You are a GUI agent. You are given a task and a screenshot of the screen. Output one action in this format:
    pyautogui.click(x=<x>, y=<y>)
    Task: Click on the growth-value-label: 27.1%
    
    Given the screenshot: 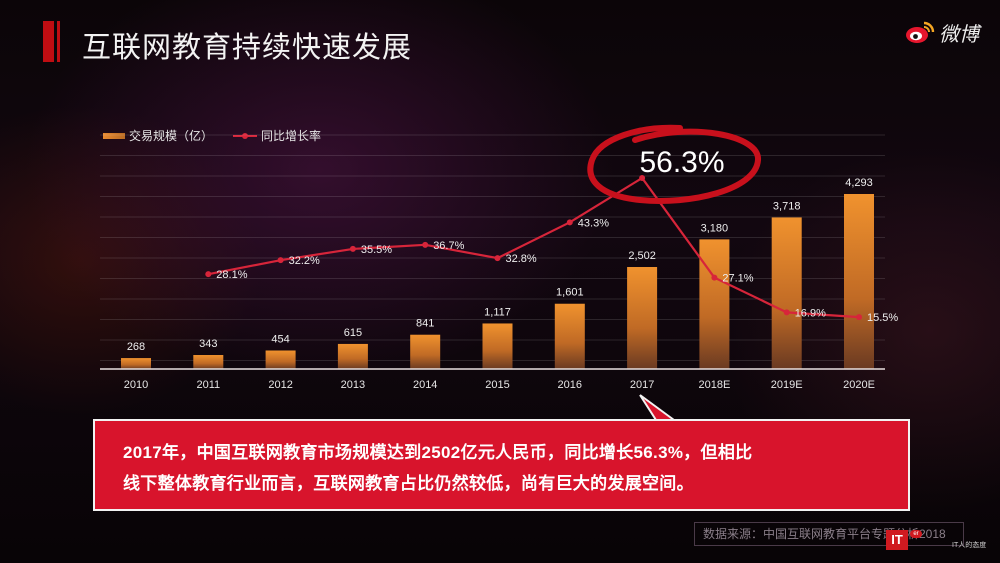 What is the action you would take?
    pyautogui.click(x=737, y=279)
    